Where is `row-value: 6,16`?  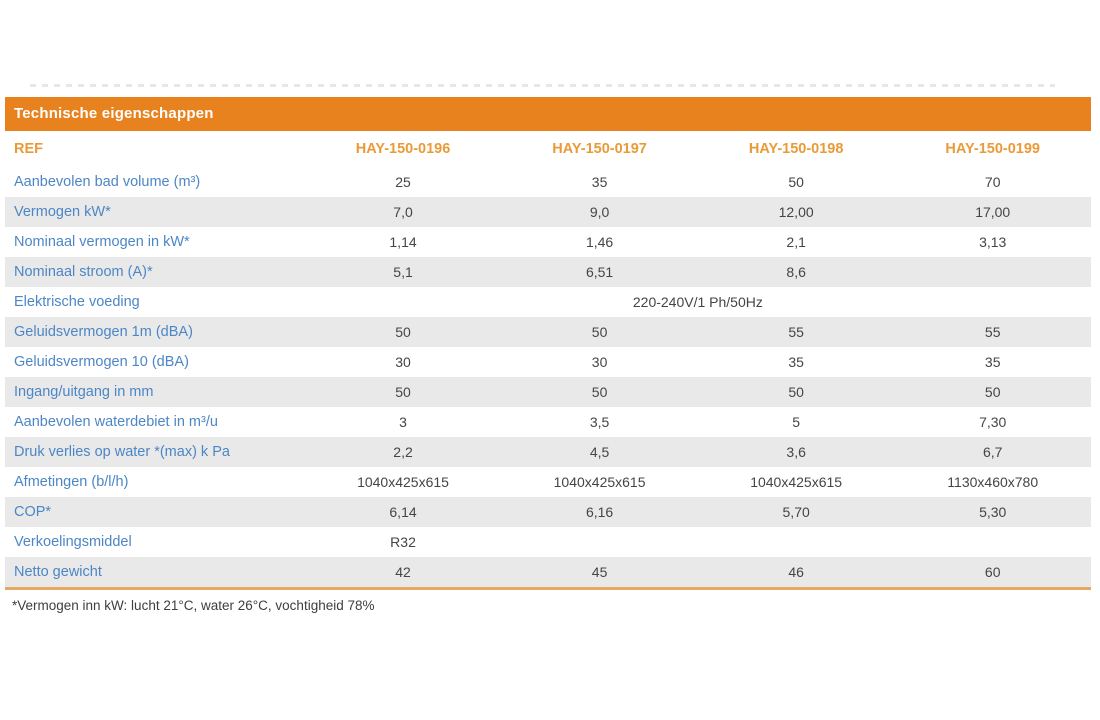 row-value: 6,16 is located at coordinates (599, 512).